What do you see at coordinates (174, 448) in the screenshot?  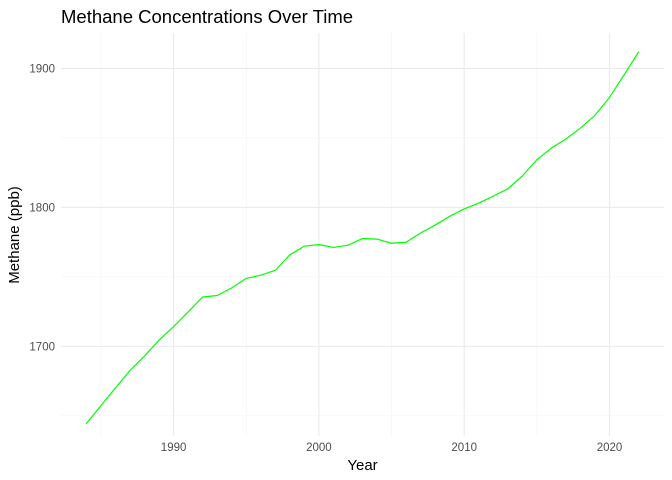 I see `x-tick-label: 1990` at bounding box center [174, 448].